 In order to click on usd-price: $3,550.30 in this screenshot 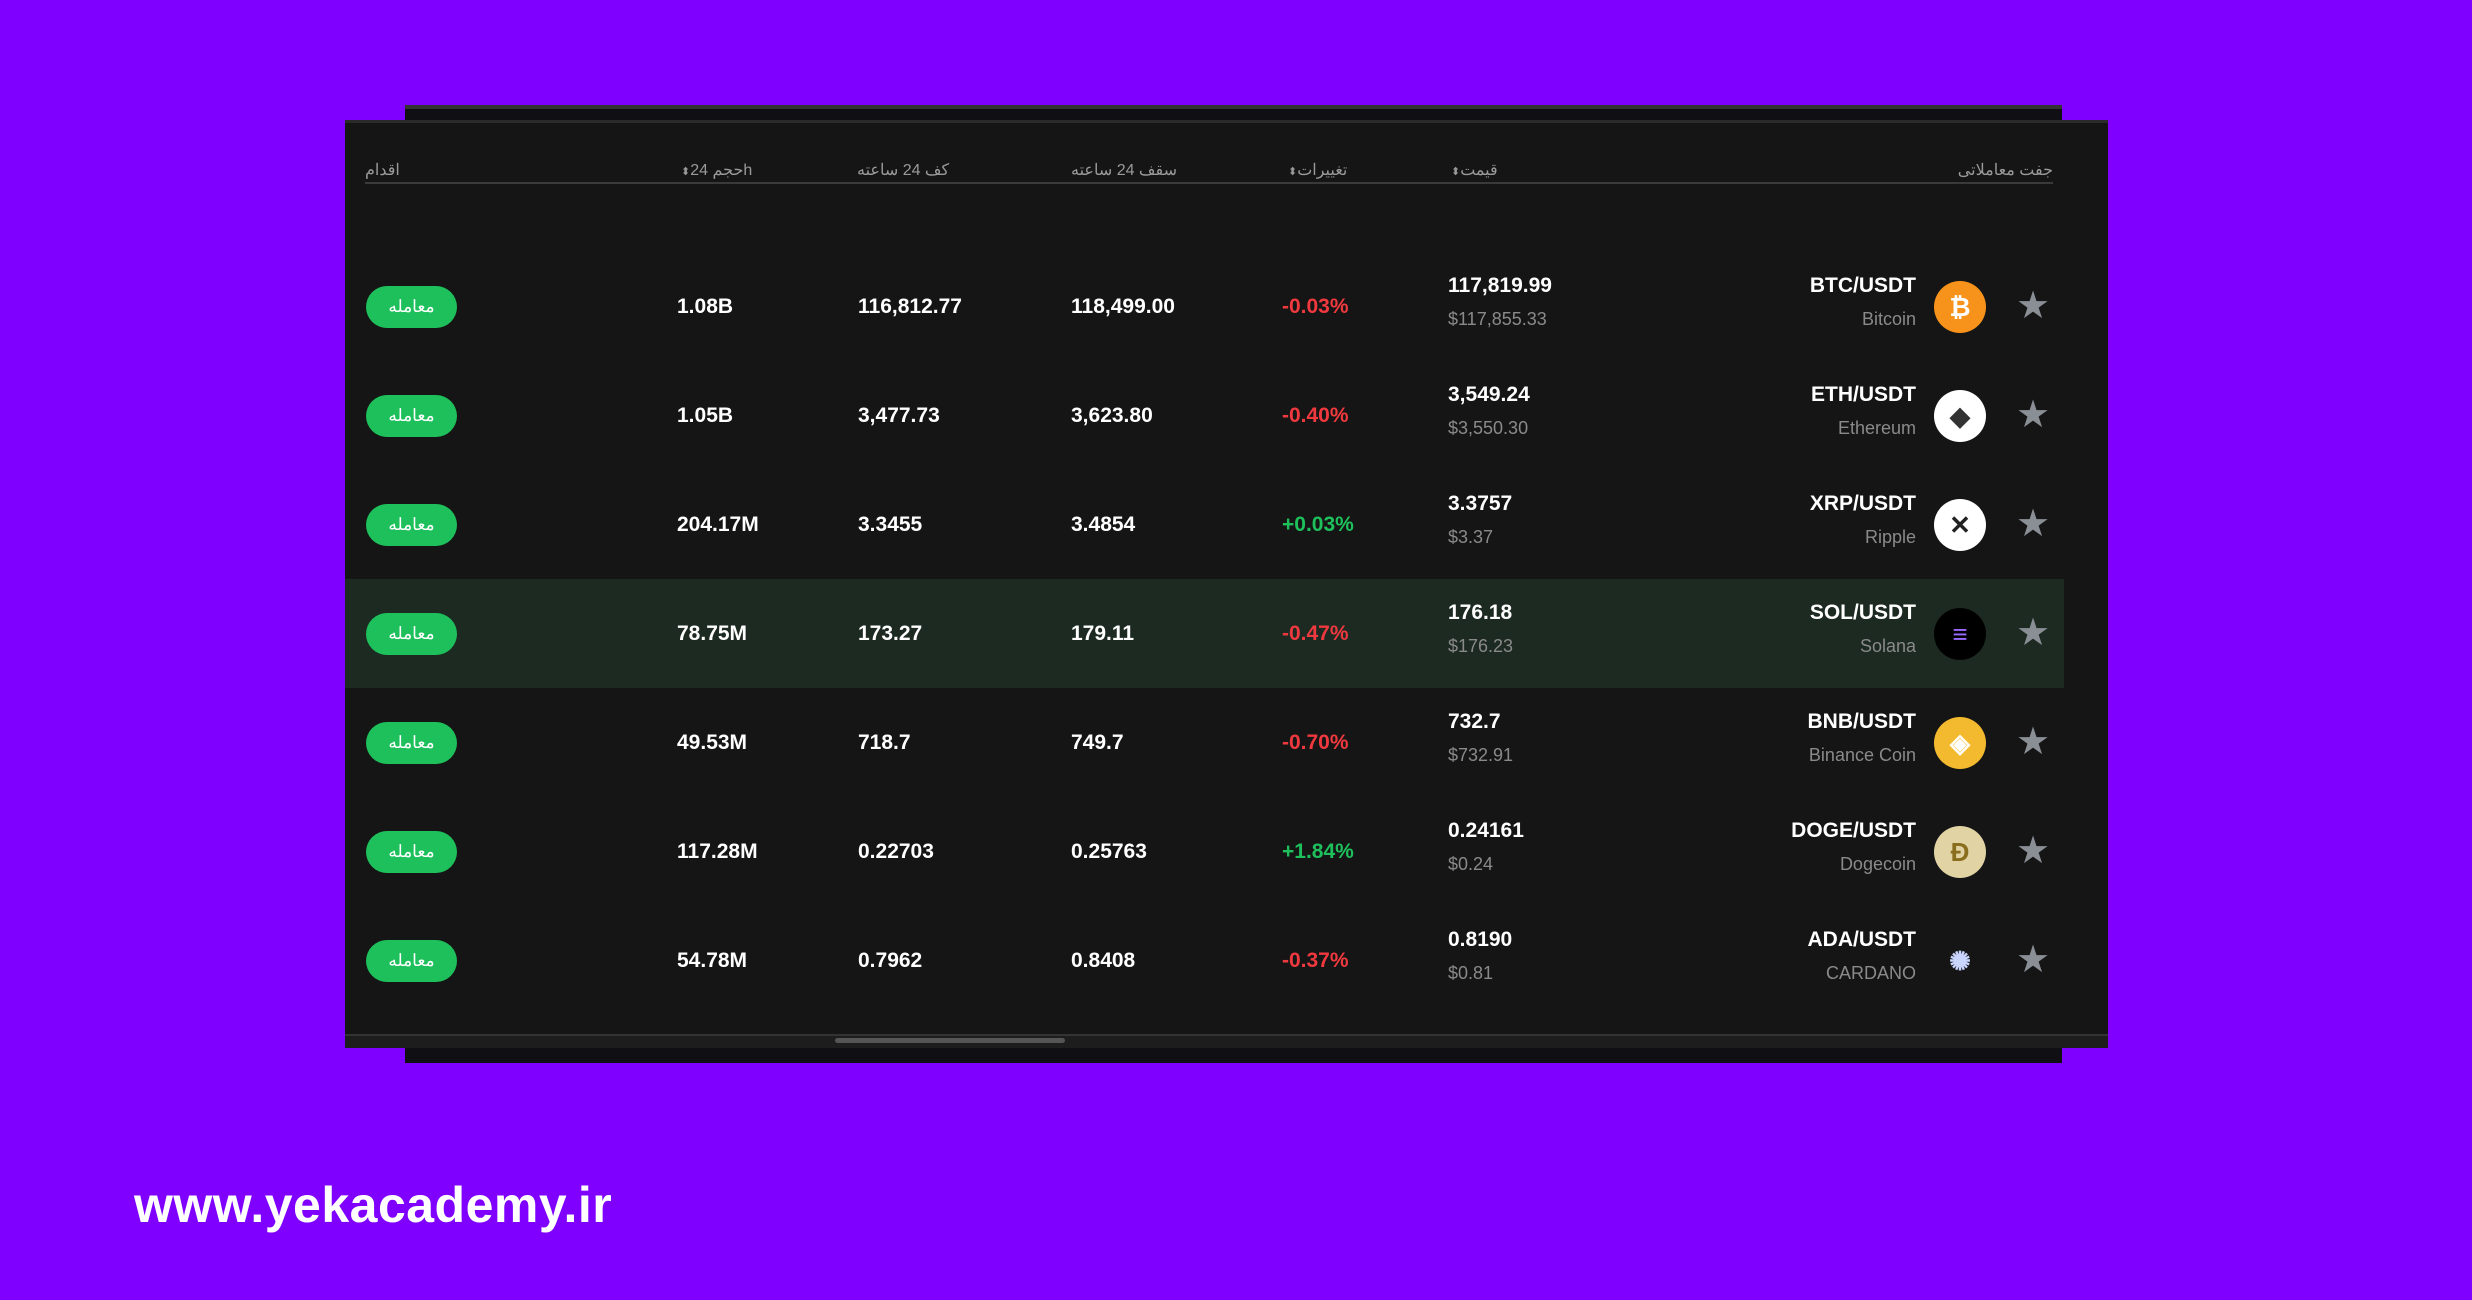, I will do `click(1488, 428)`.